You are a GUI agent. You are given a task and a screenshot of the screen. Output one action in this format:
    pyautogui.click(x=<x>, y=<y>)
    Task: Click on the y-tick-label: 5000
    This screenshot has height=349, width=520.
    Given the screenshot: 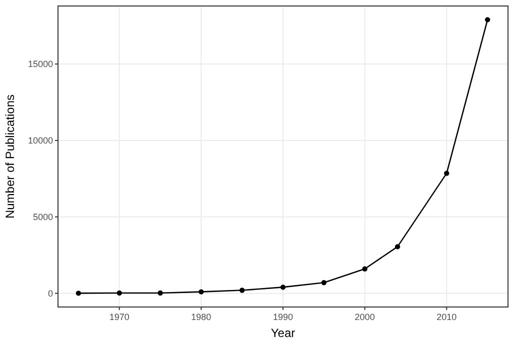 What is the action you would take?
    pyautogui.click(x=42, y=217)
    